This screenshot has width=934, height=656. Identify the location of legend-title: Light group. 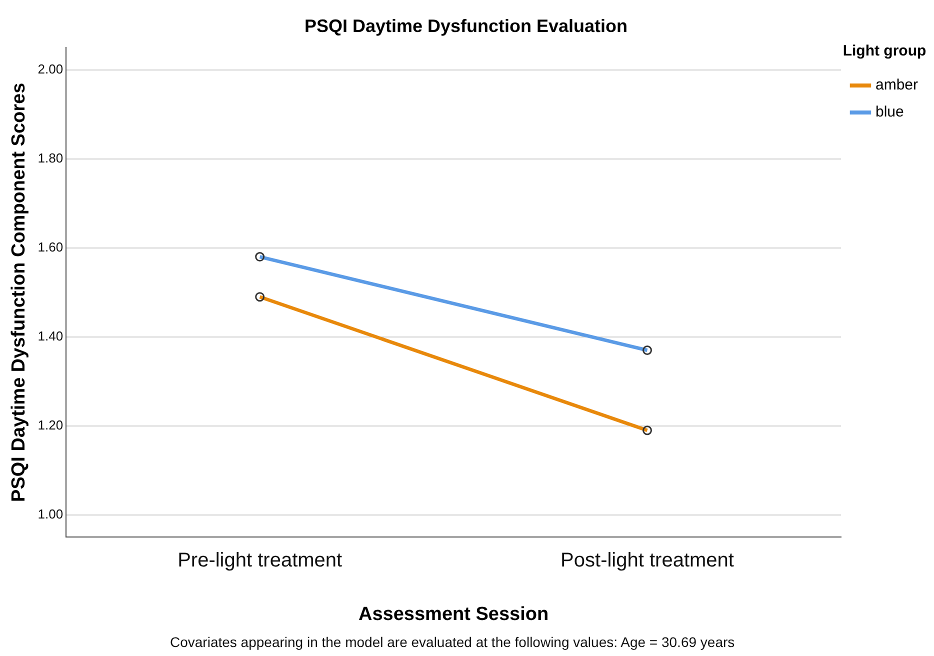
(884, 51).